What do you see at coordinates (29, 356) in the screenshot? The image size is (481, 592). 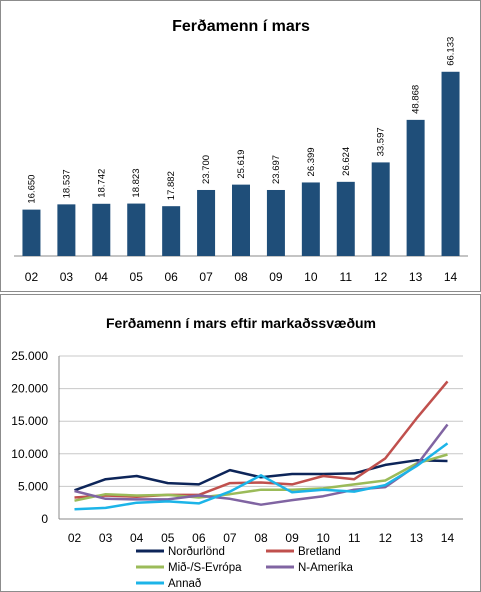 I see `y-tick-label: 25.000` at bounding box center [29, 356].